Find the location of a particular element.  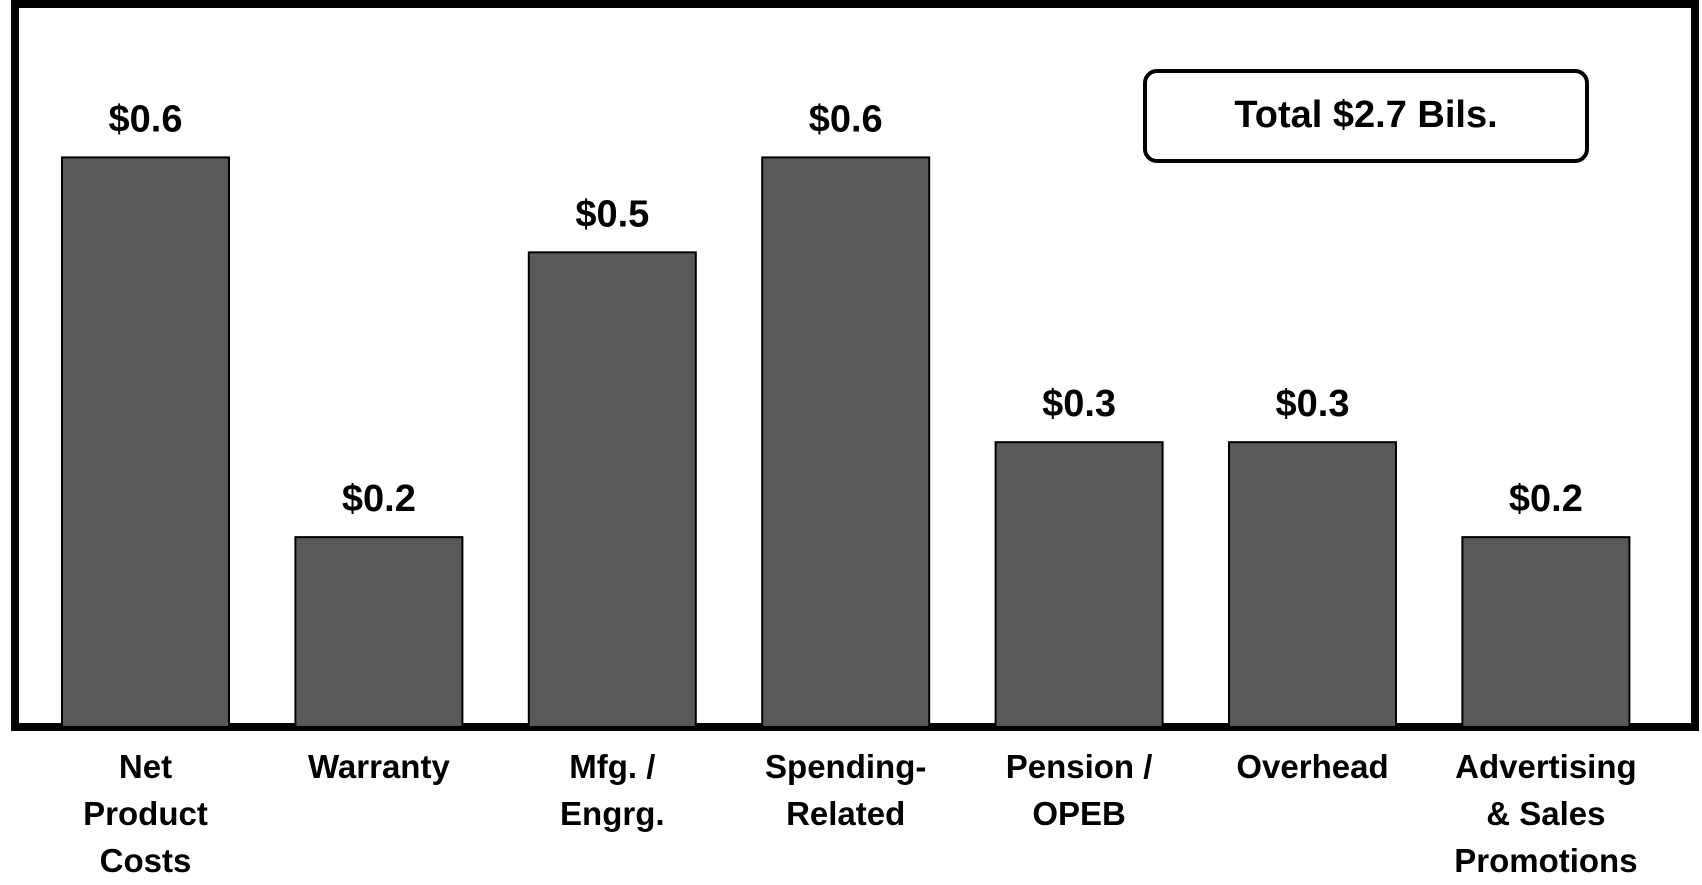

annotation: Total $2.7 Bils. is located at coordinates (1365, 115).